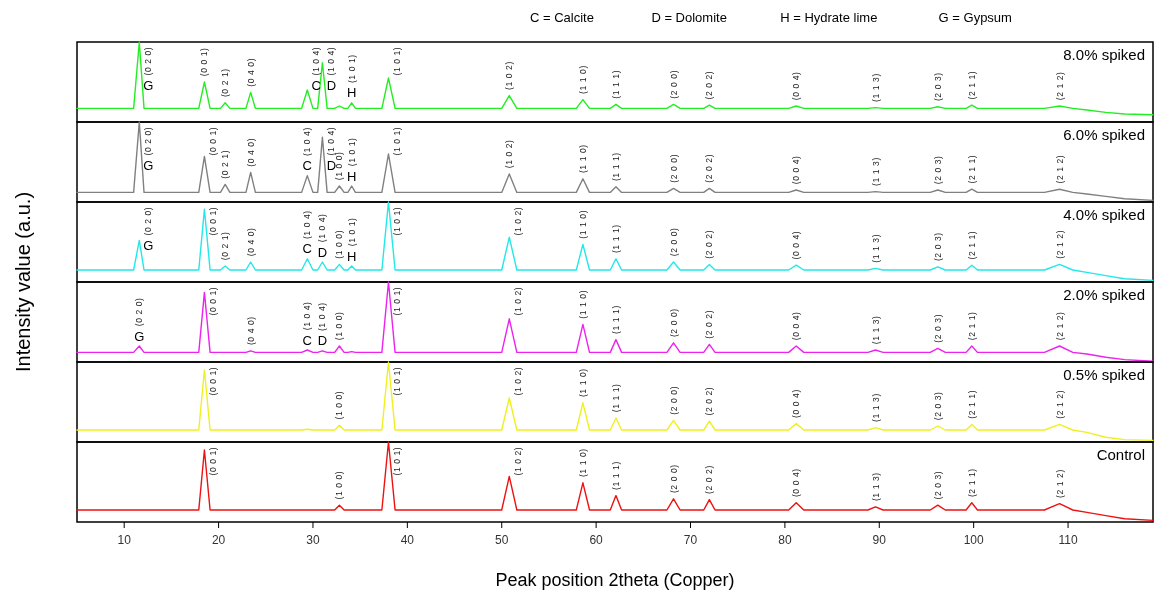  Describe the element at coordinates (1104, 134) in the screenshot. I see `chart-title: 6.0% spiked` at that location.